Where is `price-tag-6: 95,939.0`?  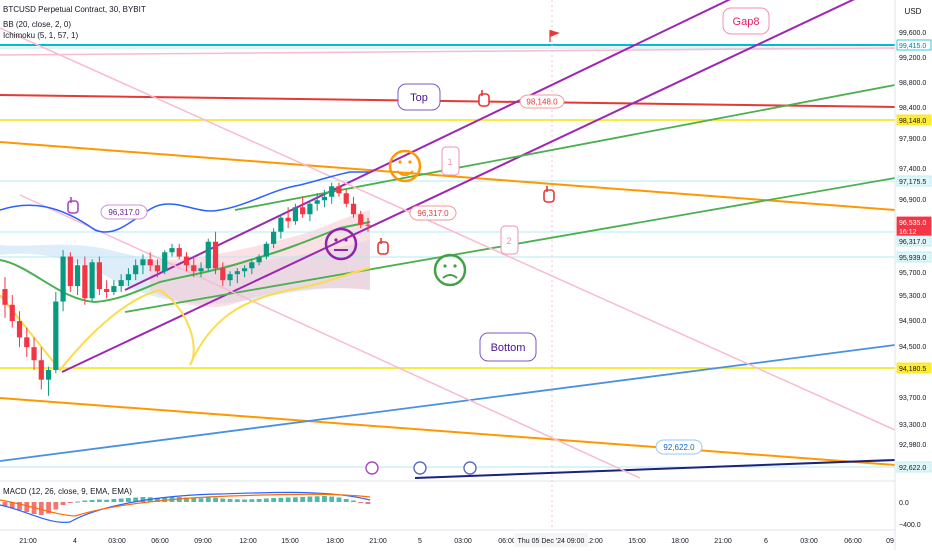
price-tag-6: 95,939.0 is located at coordinates (912, 258).